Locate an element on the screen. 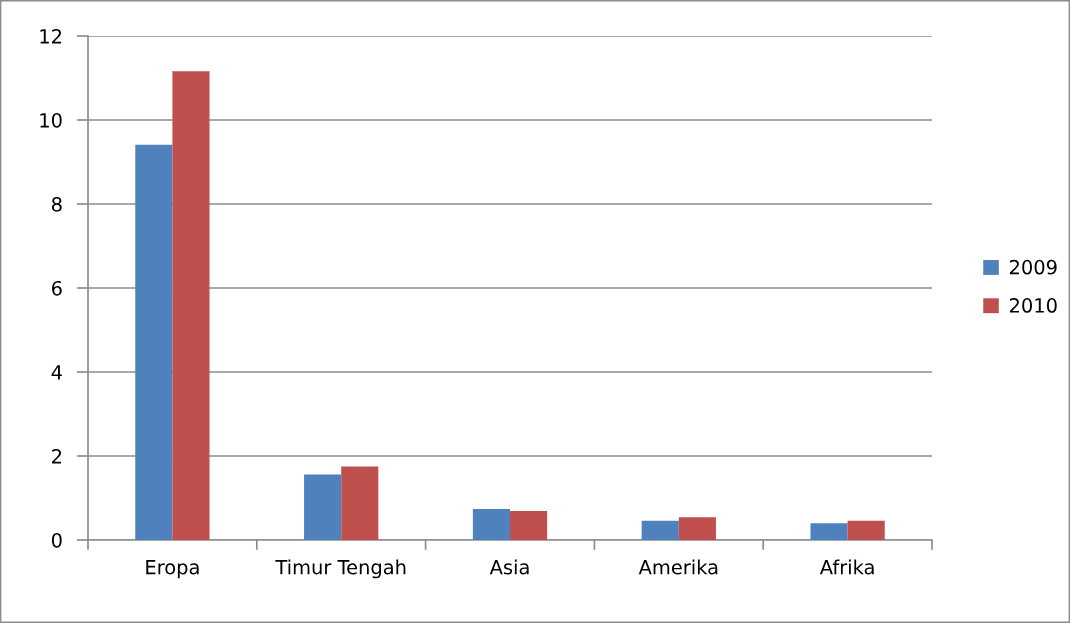 The image size is (1070, 623). x-tick-label: Amerika is located at coordinates (678, 567).